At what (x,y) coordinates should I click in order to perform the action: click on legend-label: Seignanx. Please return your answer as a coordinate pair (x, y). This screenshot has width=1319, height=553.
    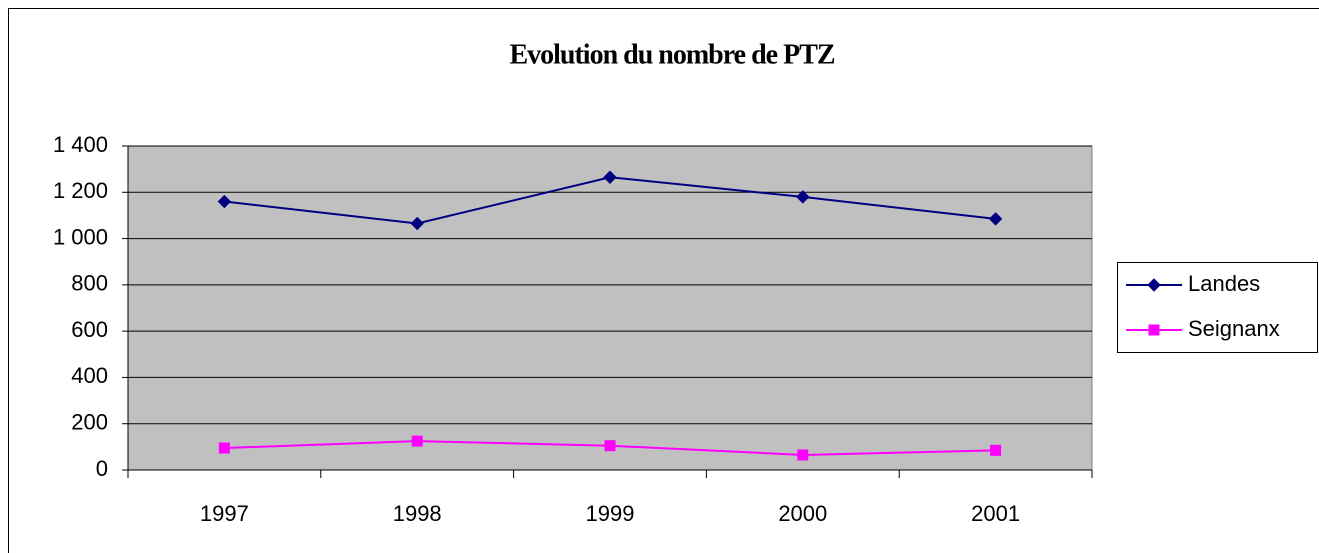
    Looking at the image, I should click on (1234, 328).